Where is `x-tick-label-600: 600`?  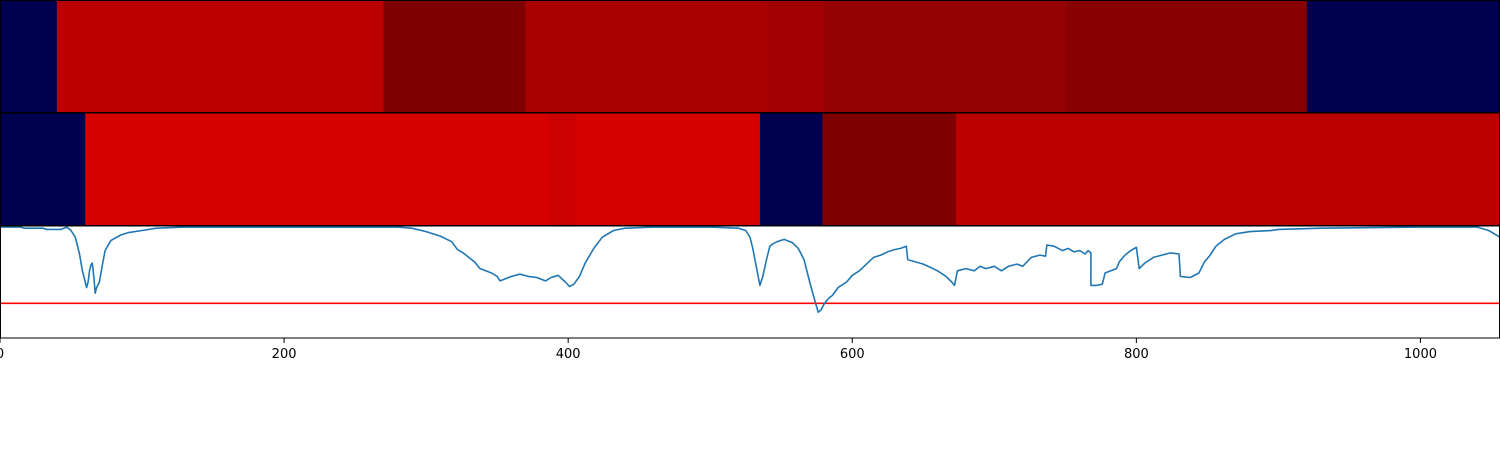
x-tick-label-600: 600 is located at coordinates (852, 354).